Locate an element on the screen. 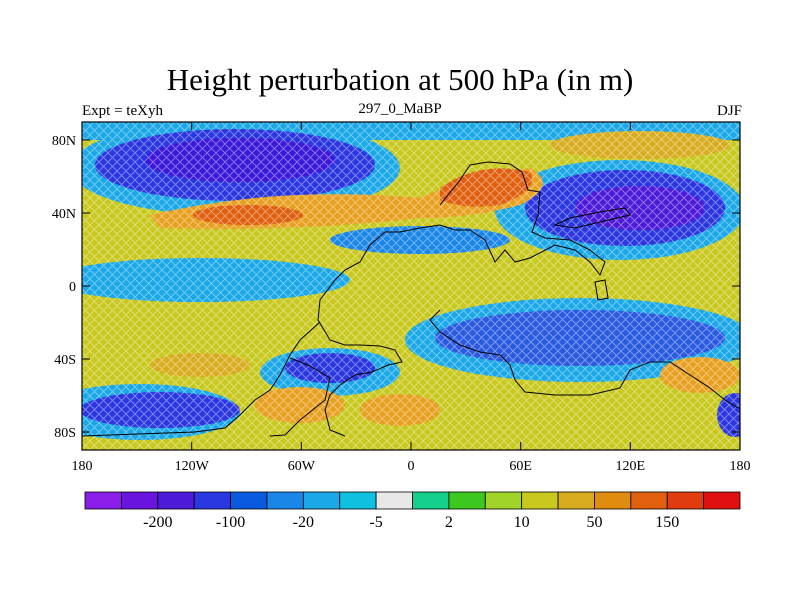 Image resolution: width=800 pixels, height=600 pixels. lat-tick-label: 0 is located at coordinates (72, 287).